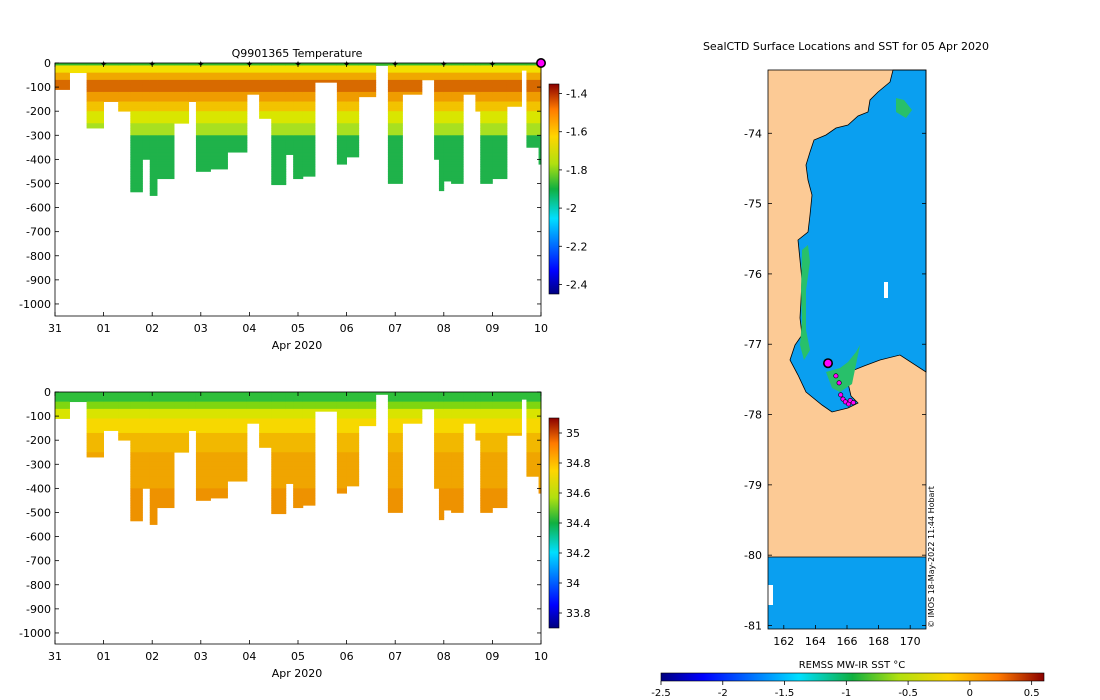 The width and height of the screenshot is (1100, 700). Describe the element at coordinates (910, 641) in the screenshot. I see `lon-tick-label: 170` at that location.